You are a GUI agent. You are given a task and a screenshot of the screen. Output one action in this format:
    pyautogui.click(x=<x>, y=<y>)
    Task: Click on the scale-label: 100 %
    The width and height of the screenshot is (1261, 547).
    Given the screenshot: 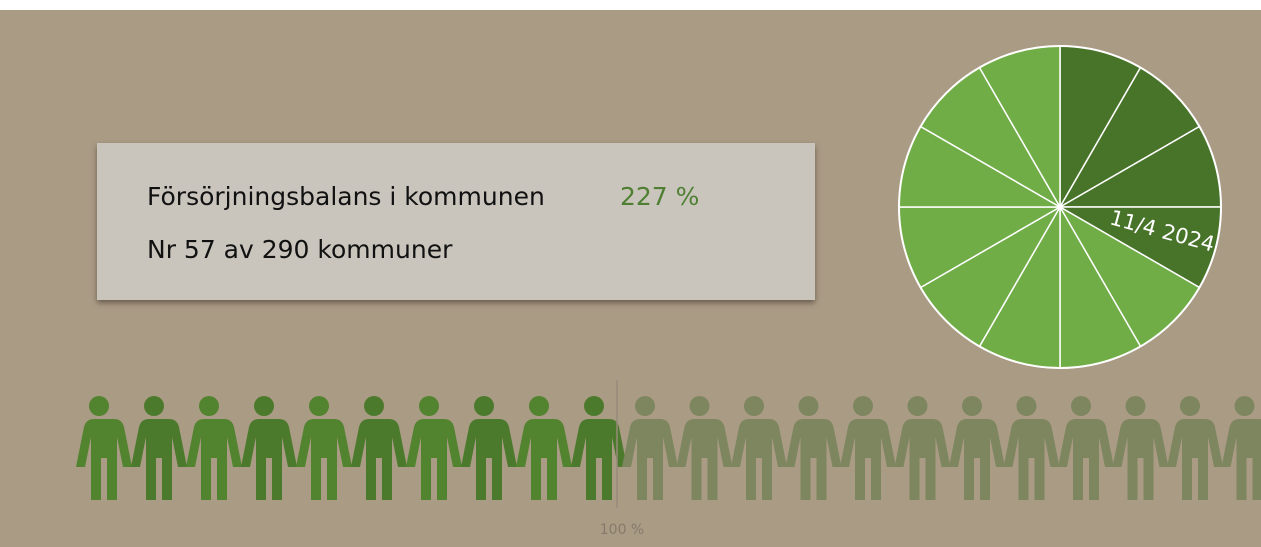 What is the action you would take?
    pyautogui.click(x=622, y=530)
    